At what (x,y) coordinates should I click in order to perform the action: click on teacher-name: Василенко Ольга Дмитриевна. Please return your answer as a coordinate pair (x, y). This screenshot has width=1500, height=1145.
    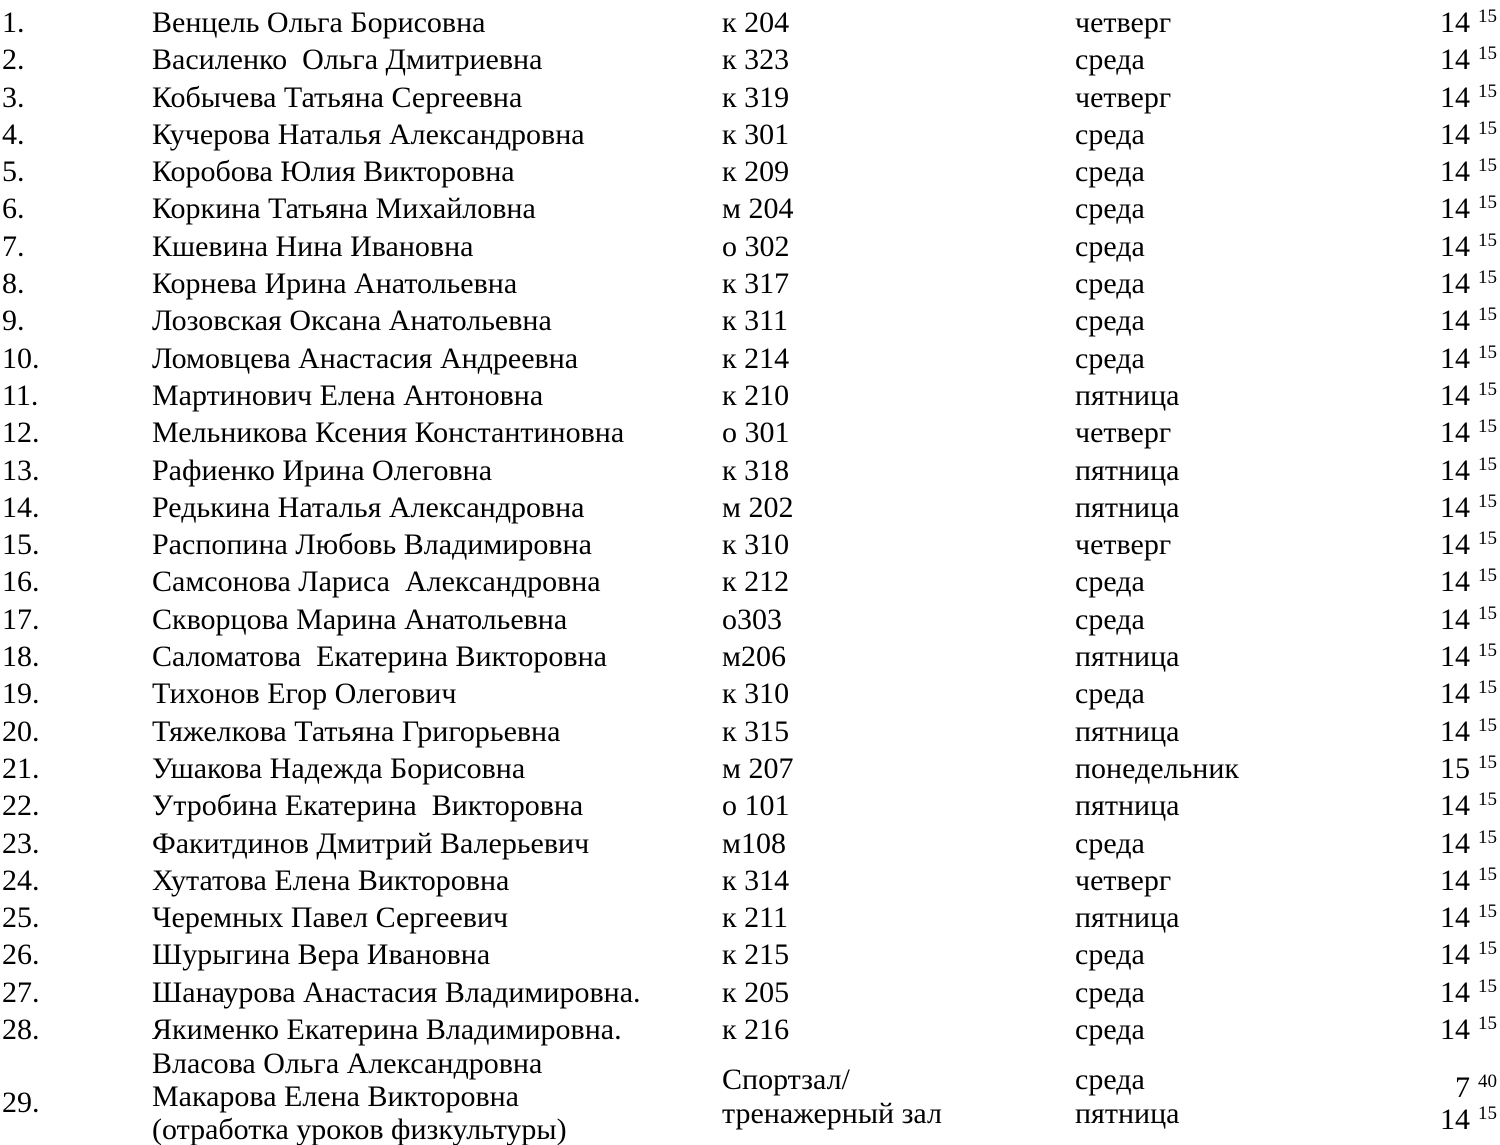
    Looking at the image, I should click on (347, 60).